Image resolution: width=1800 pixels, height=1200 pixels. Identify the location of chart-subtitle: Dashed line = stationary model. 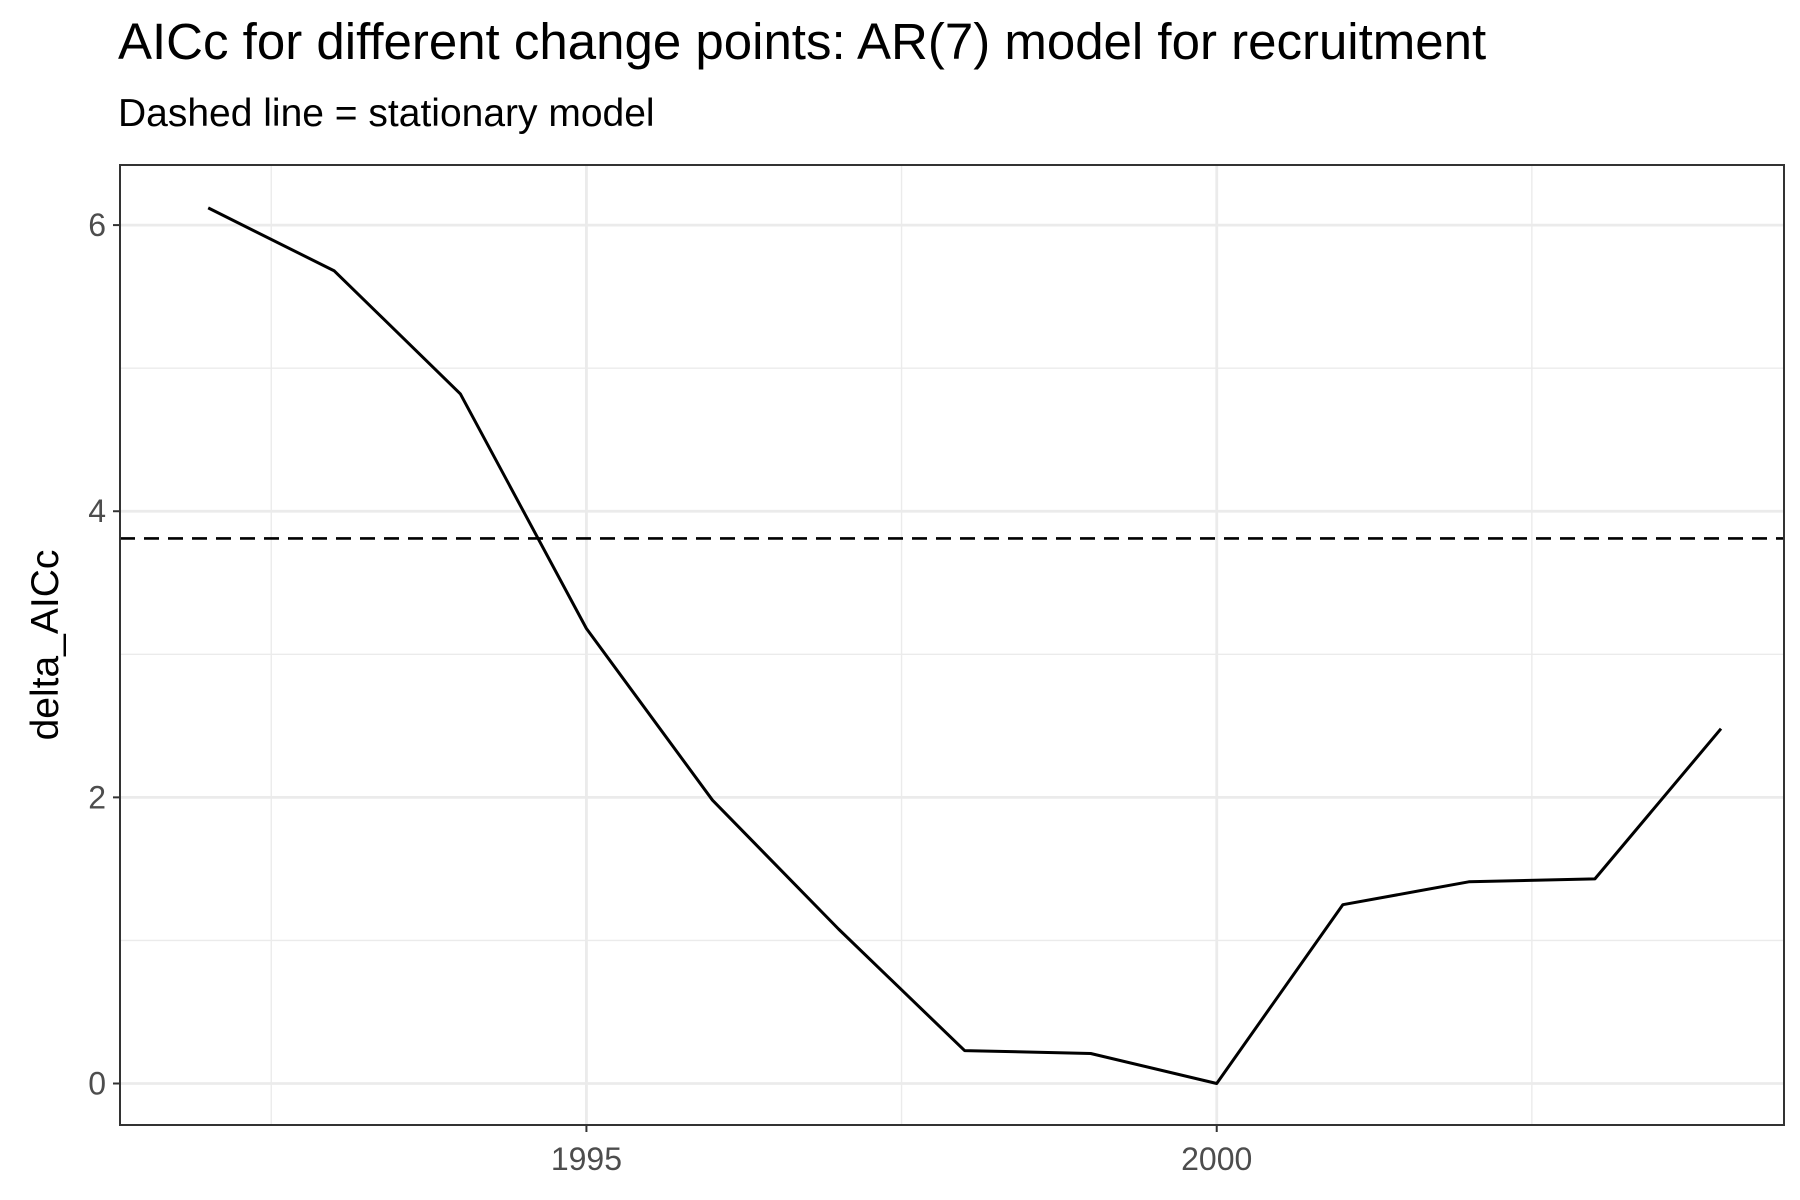
(386, 113).